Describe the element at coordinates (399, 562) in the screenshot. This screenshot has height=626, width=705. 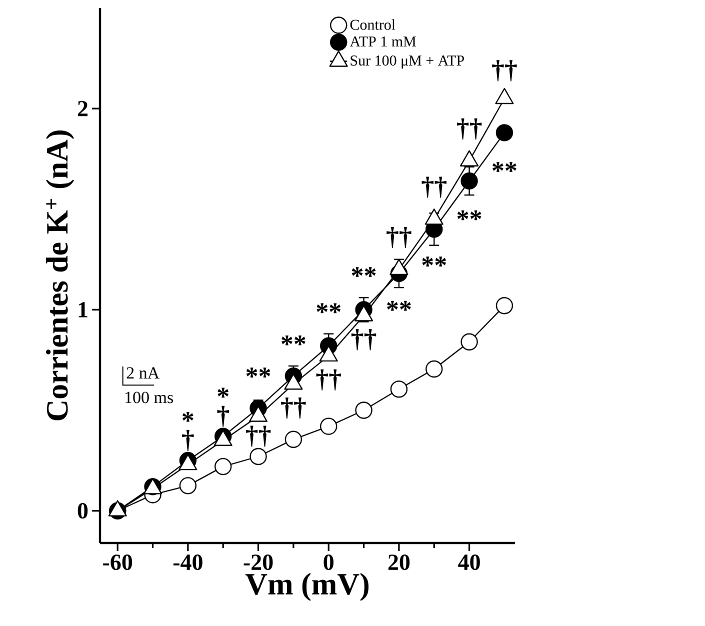
I see `x-tick-label: 20` at that location.